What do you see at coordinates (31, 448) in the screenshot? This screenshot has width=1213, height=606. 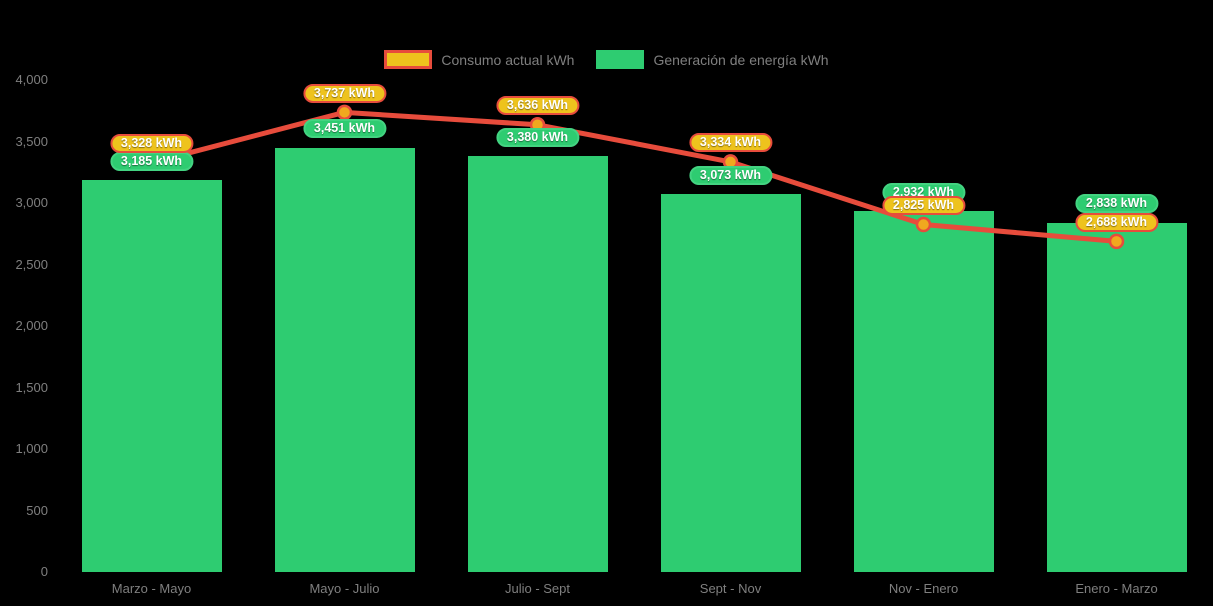 I see `y-axis-tick-label: 1,000` at bounding box center [31, 448].